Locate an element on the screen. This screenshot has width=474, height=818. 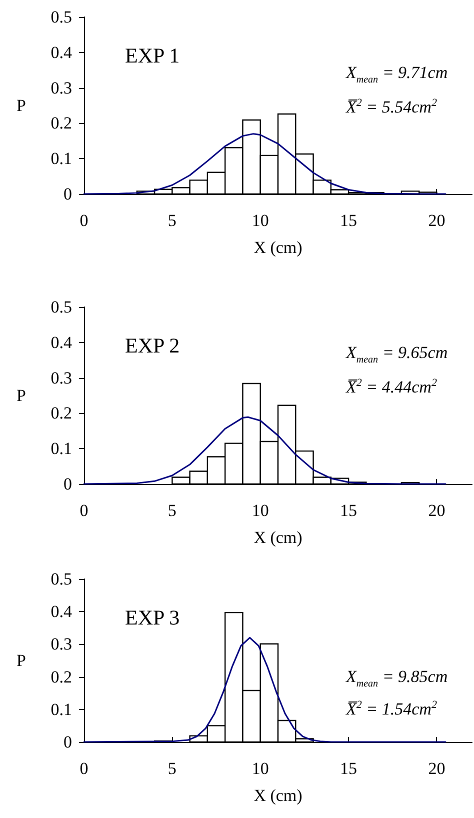
text: EXP 1 is located at coordinates (152, 56).